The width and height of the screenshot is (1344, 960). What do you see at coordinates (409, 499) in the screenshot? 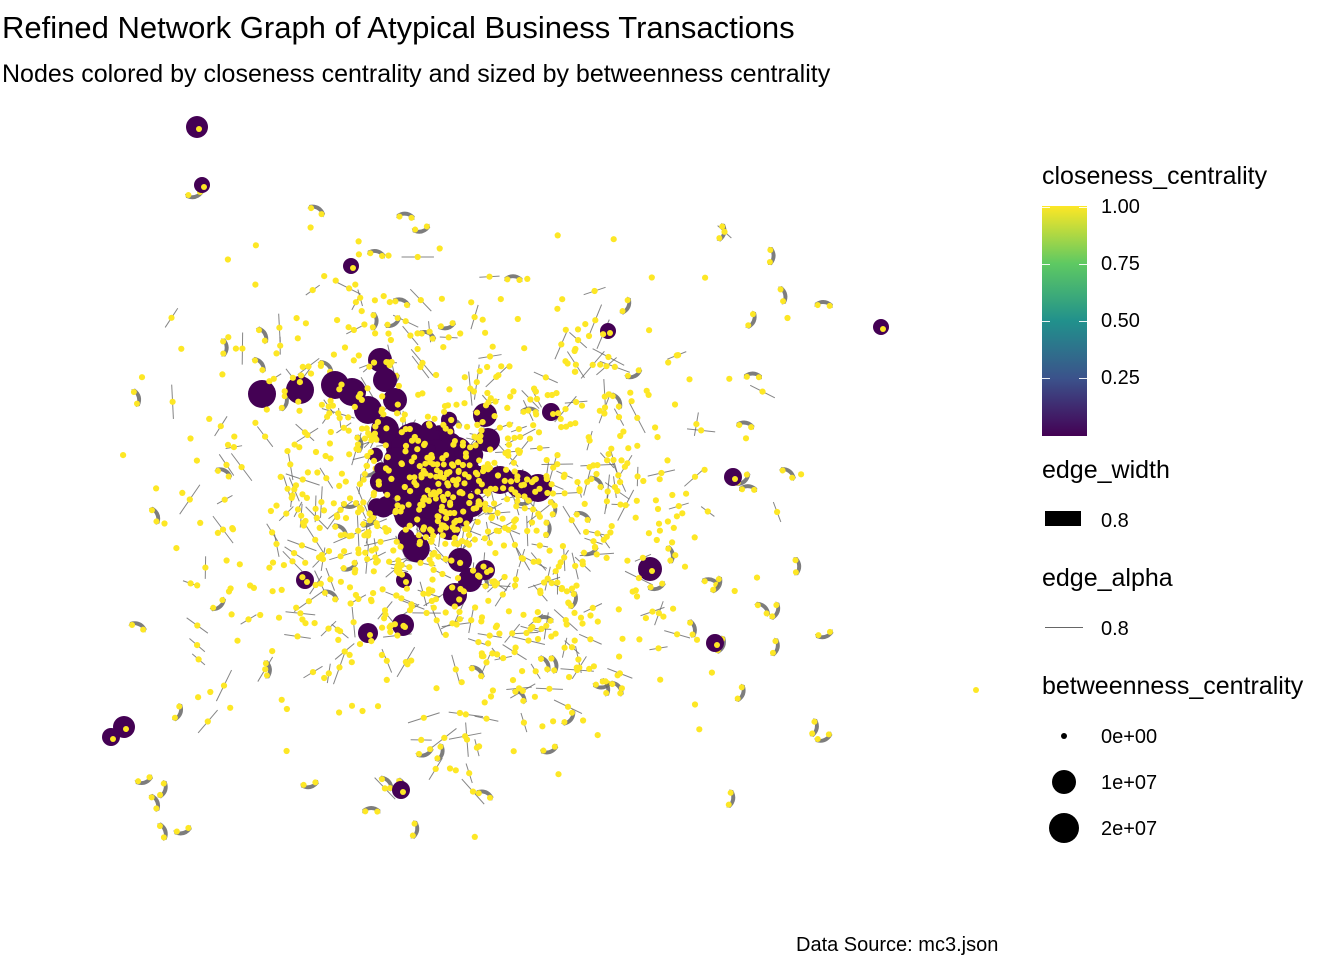
I see `cluster-node` at bounding box center [409, 499].